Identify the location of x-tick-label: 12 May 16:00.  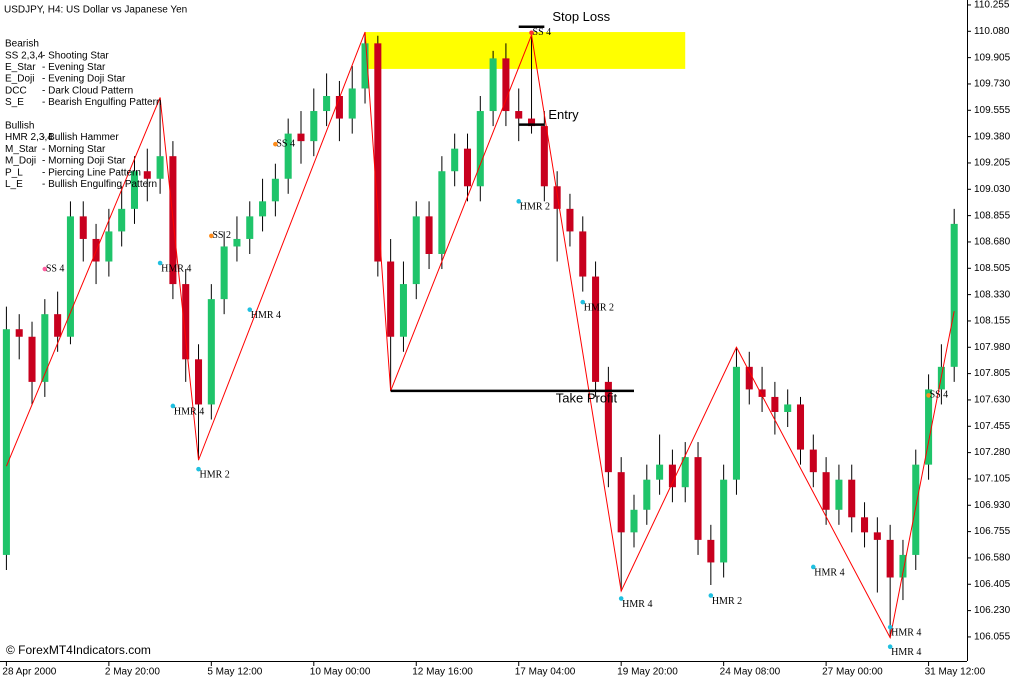
(442, 672).